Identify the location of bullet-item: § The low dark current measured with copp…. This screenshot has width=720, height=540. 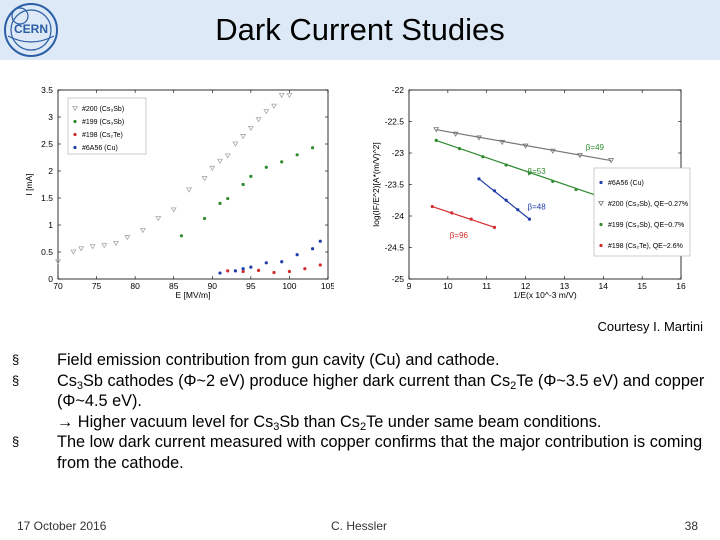
(358, 452).